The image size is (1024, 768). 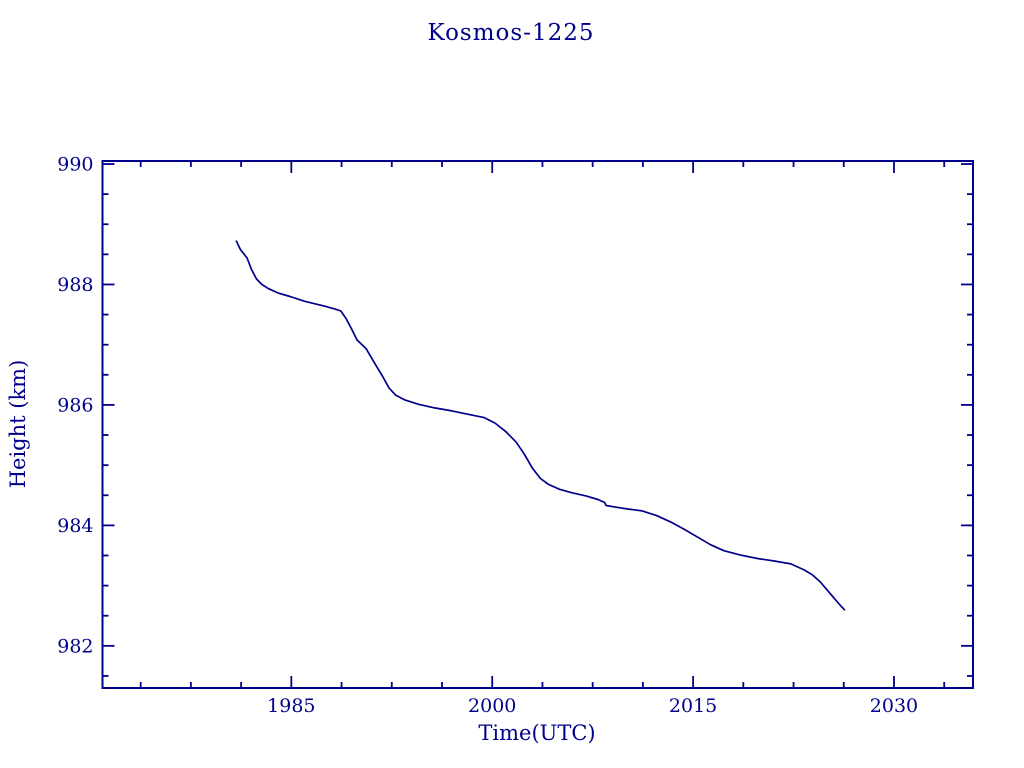 I want to click on x-axis-label: Time(UTC), so click(x=536, y=733).